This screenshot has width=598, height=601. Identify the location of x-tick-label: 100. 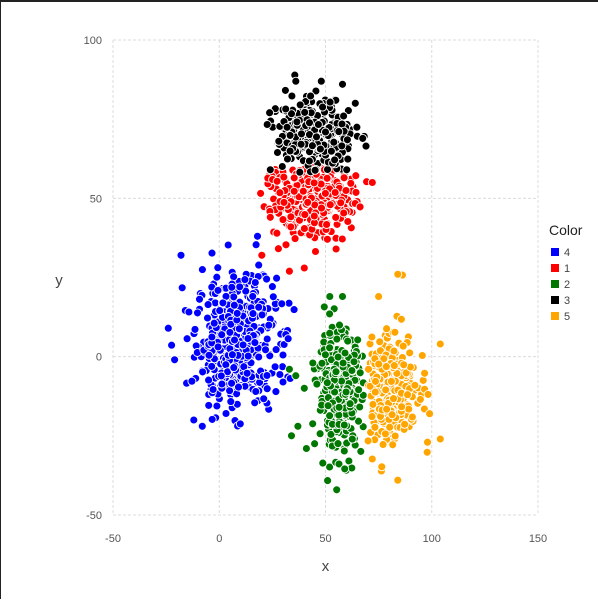
(432, 539).